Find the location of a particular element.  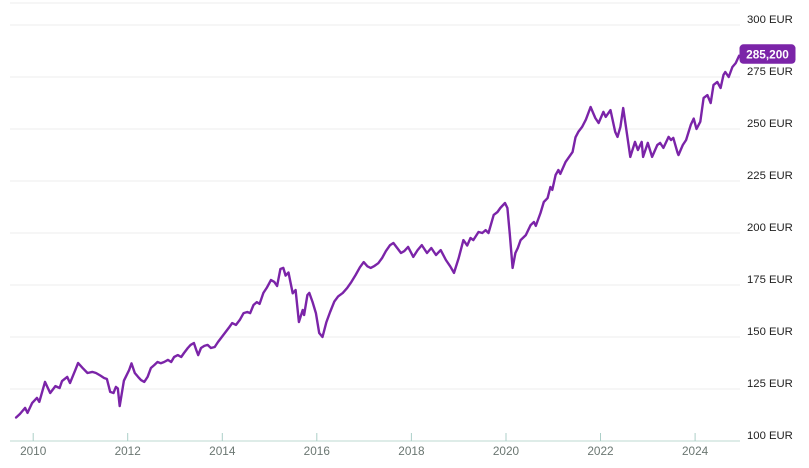

last-value-badge-label: 285,200 is located at coordinates (767, 55).